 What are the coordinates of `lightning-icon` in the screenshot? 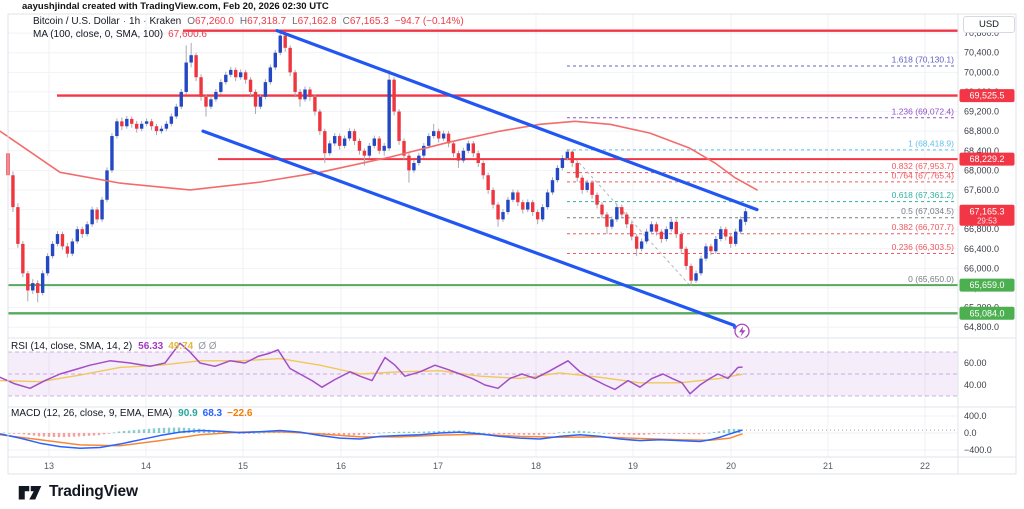 It's located at (742, 331).